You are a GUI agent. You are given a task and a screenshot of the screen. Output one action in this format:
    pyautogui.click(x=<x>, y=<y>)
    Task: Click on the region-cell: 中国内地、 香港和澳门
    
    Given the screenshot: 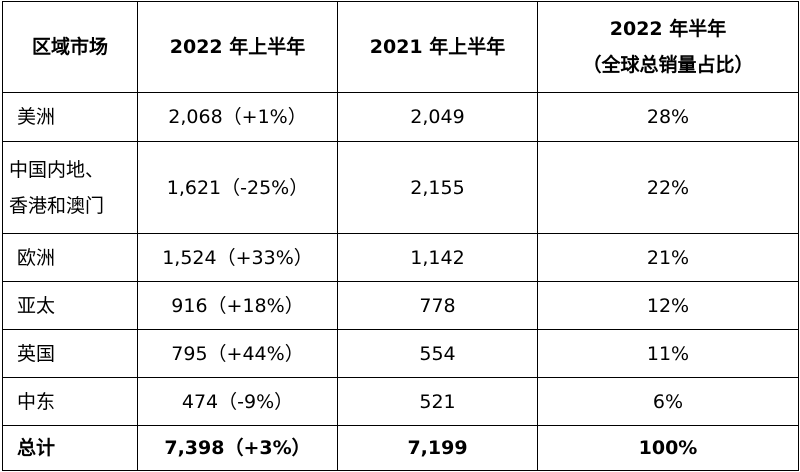 What is the action you would take?
    pyautogui.click(x=70, y=187)
    